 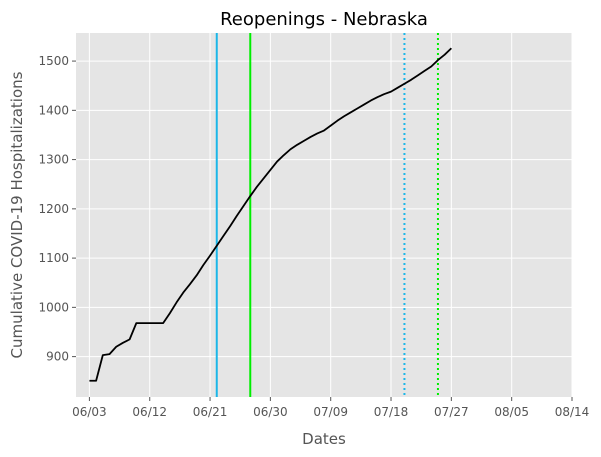 I want to click on y-tick-label: 1200, so click(x=53, y=209).